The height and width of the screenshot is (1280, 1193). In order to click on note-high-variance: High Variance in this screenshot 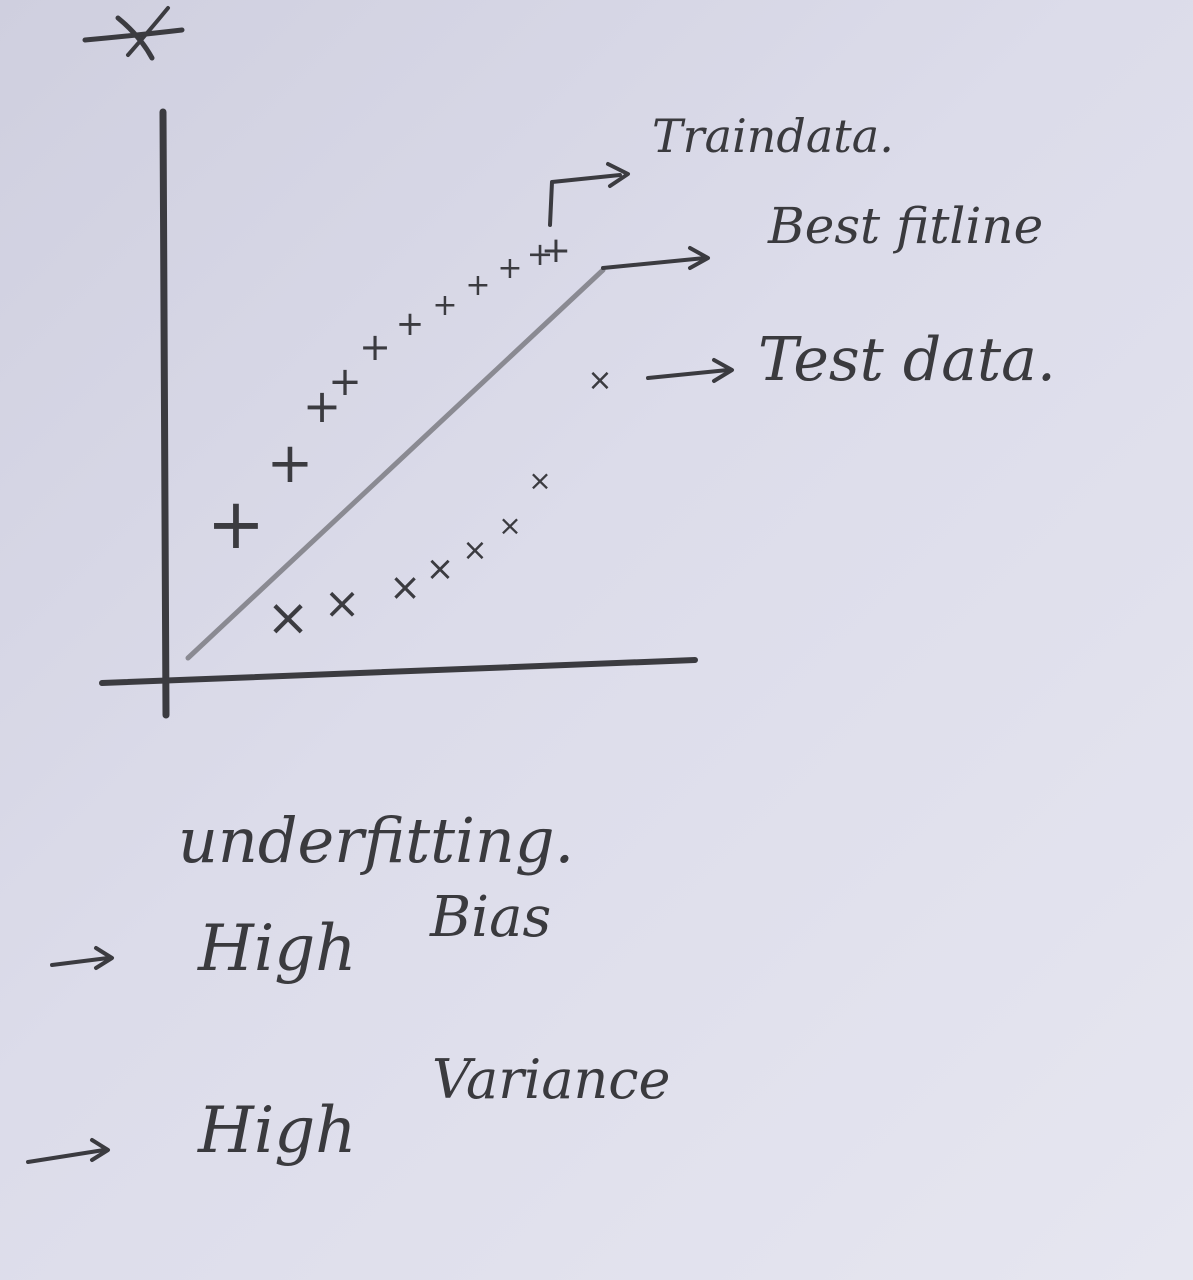, I will do `click(348, 1108)`.